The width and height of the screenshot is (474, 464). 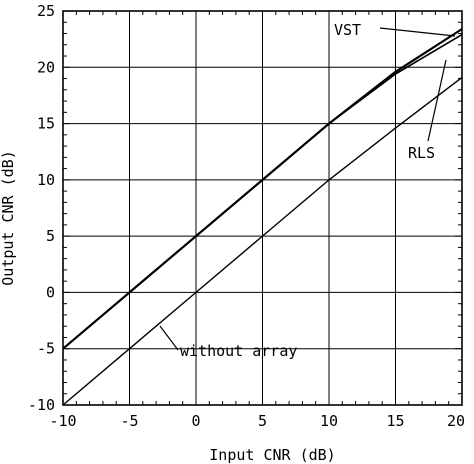 What do you see at coordinates (238, 351) in the screenshot?
I see `annotation-without-array: without array` at bounding box center [238, 351].